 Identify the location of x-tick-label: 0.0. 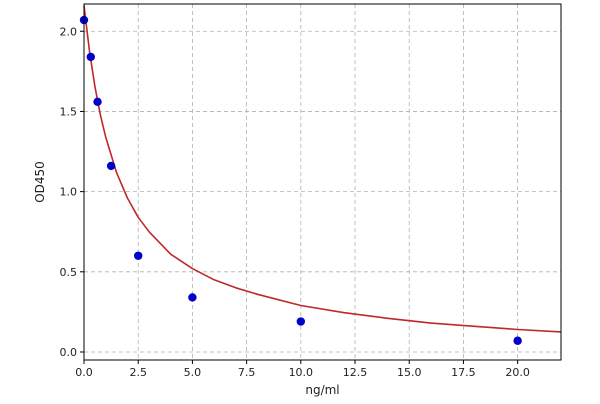
(84, 372).